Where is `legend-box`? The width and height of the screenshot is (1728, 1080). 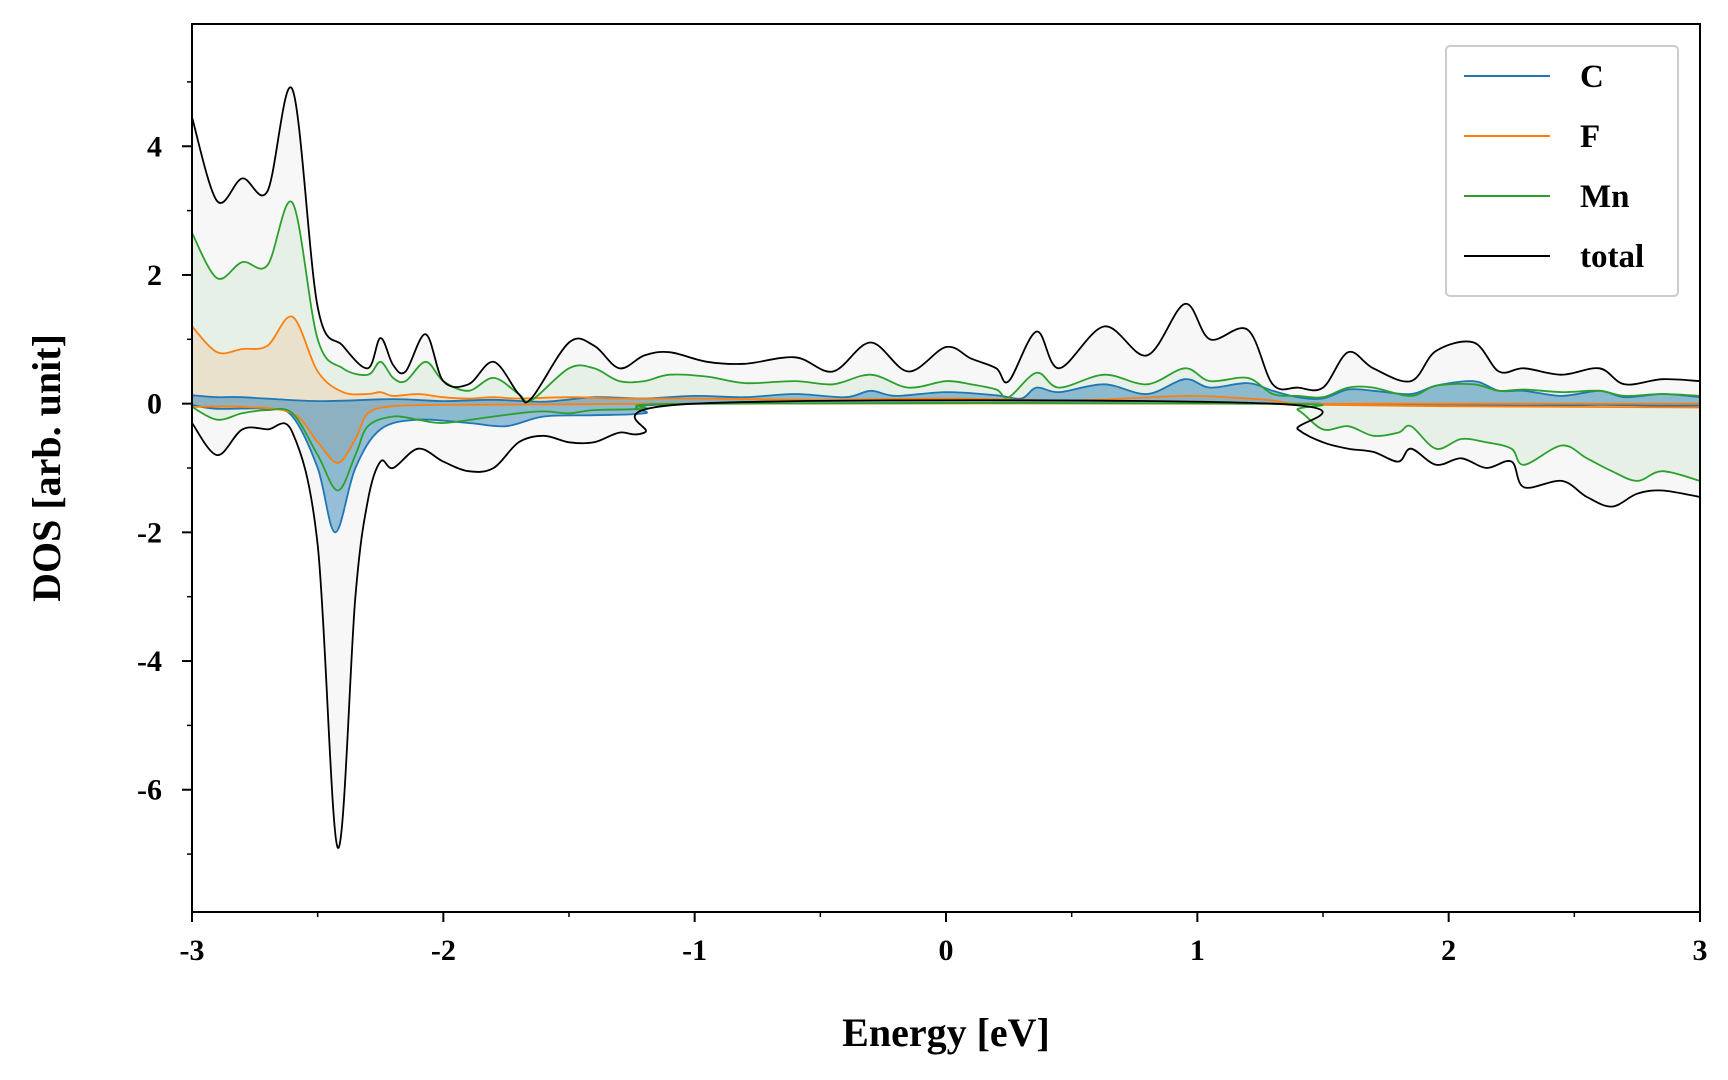 legend-box is located at coordinates (1562, 171).